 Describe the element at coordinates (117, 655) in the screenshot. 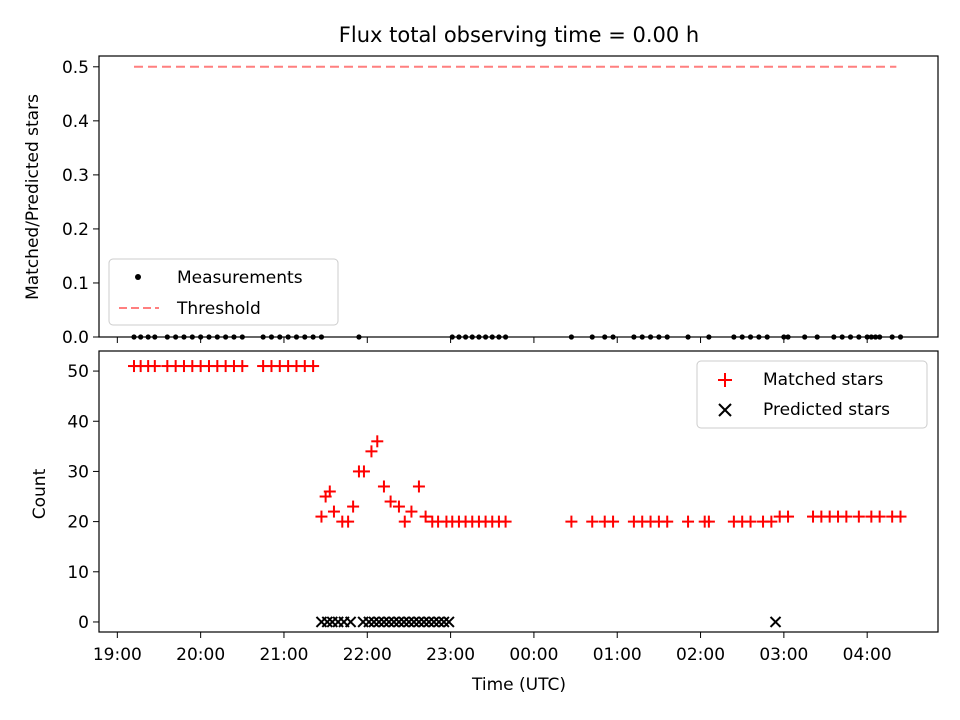

I see `x-tick-label: 19:00` at that location.